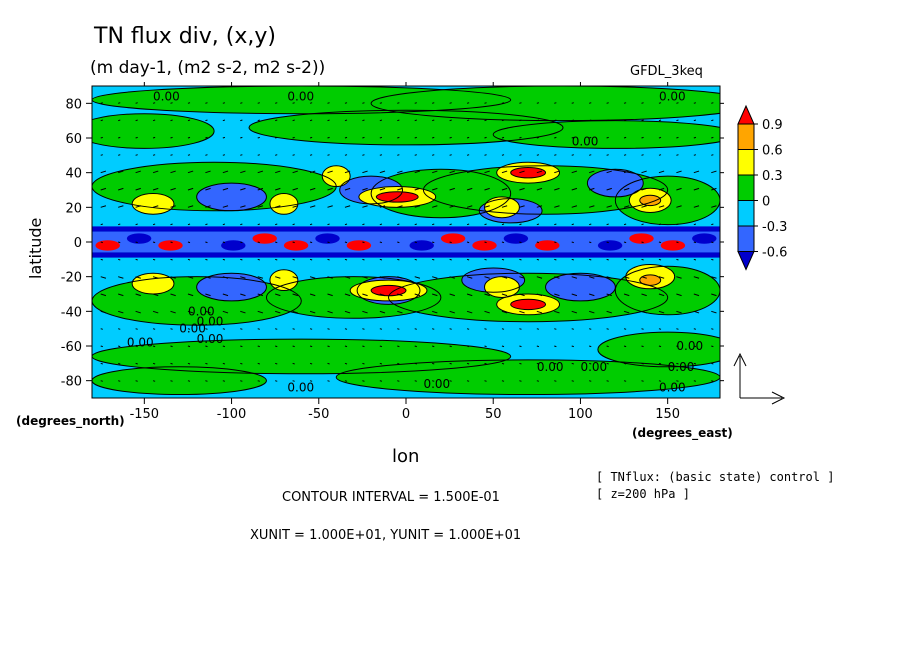 This screenshot has width=904, height=654. What do you see at coordinates (71, 278) in the screenshot?
I see `y-tick-label: -20` at bounding box center [71, 278].